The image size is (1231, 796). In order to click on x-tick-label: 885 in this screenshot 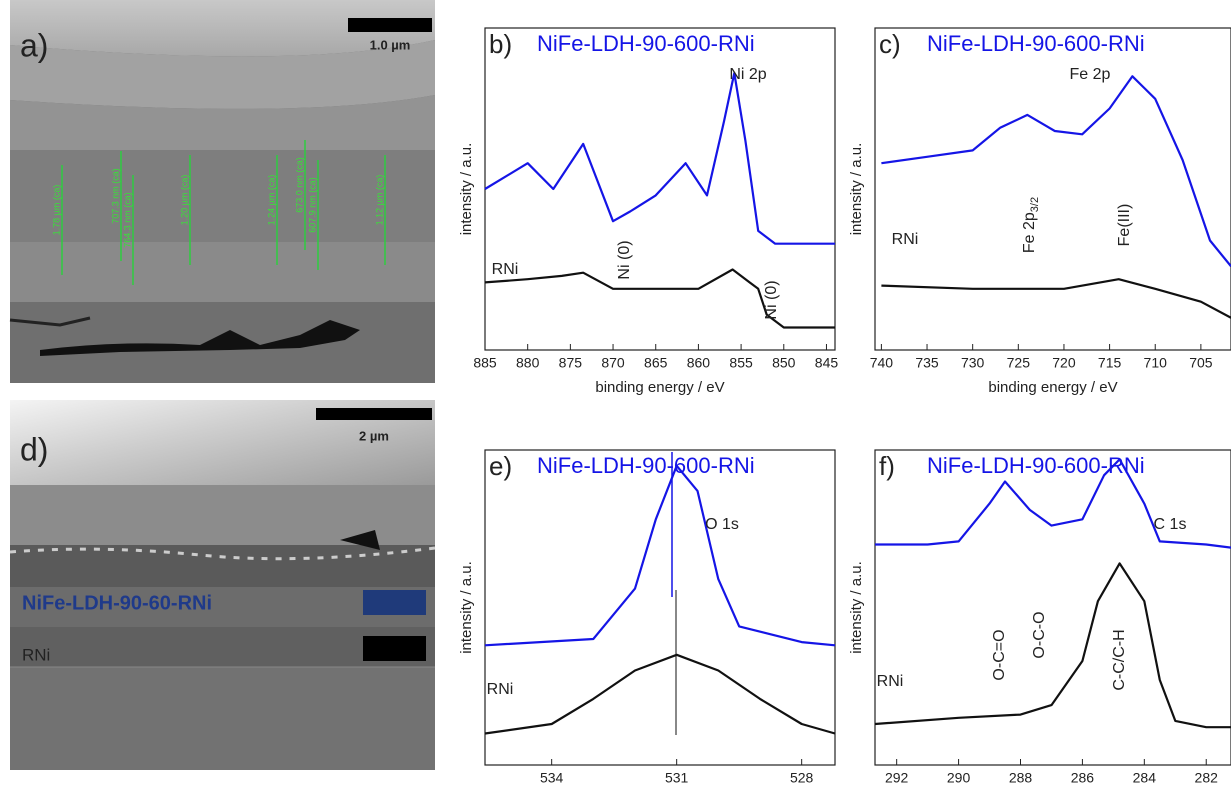, I will do `click(485, 363)`.